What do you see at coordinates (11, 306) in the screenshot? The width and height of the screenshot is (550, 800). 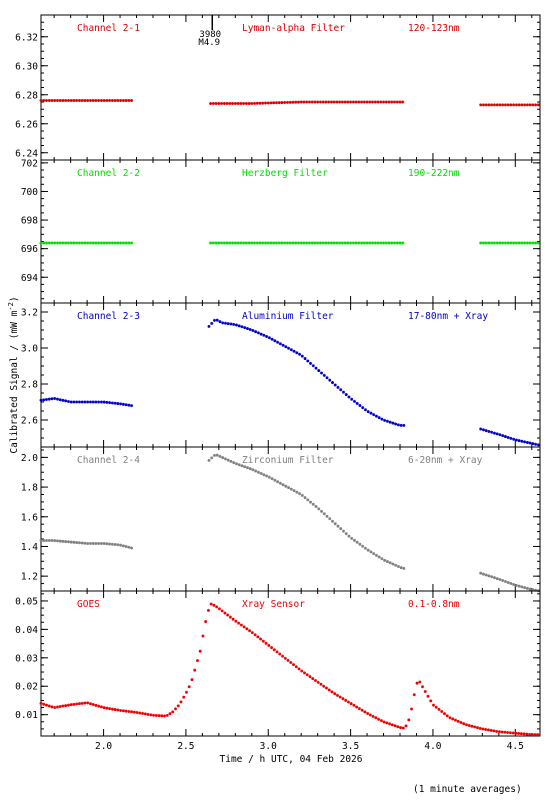 I see `y-axis-title-exponent: -2` at bounding box center [11, 306].